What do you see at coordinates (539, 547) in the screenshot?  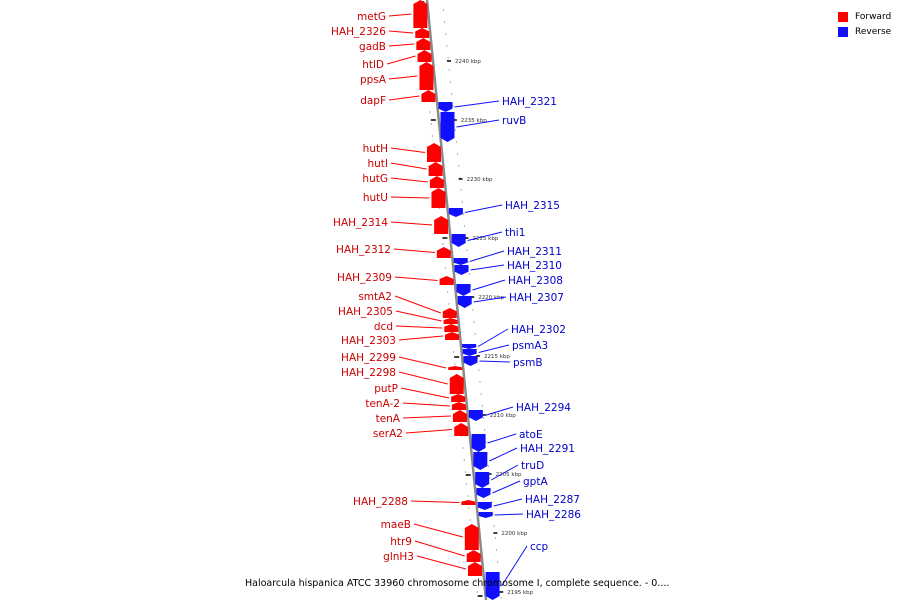 I see `reverse-gene-label: ccp` at bounding box center [539, 547].